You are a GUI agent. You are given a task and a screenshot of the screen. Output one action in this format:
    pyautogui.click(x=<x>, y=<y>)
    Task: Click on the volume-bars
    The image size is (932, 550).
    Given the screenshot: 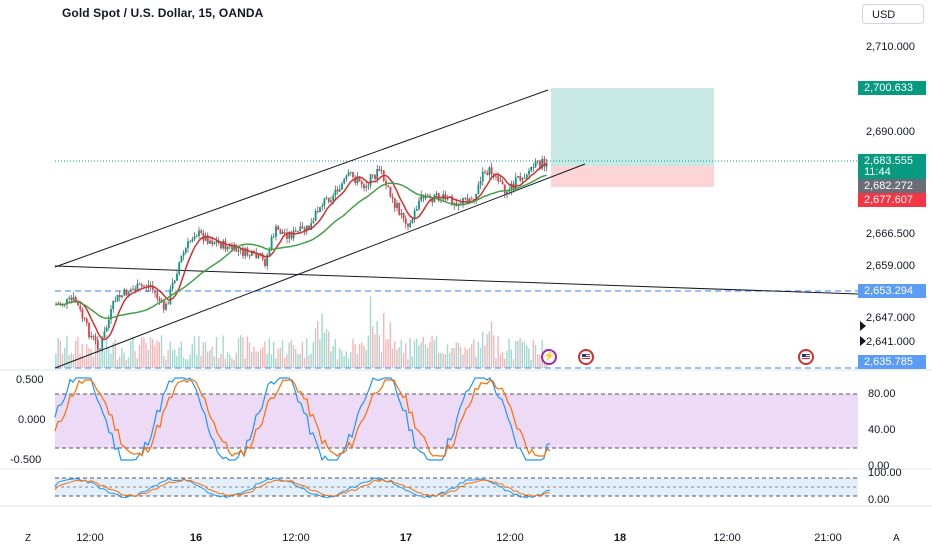 What is the action you would take?
    pyautogui.click(x=301, y=332)
    